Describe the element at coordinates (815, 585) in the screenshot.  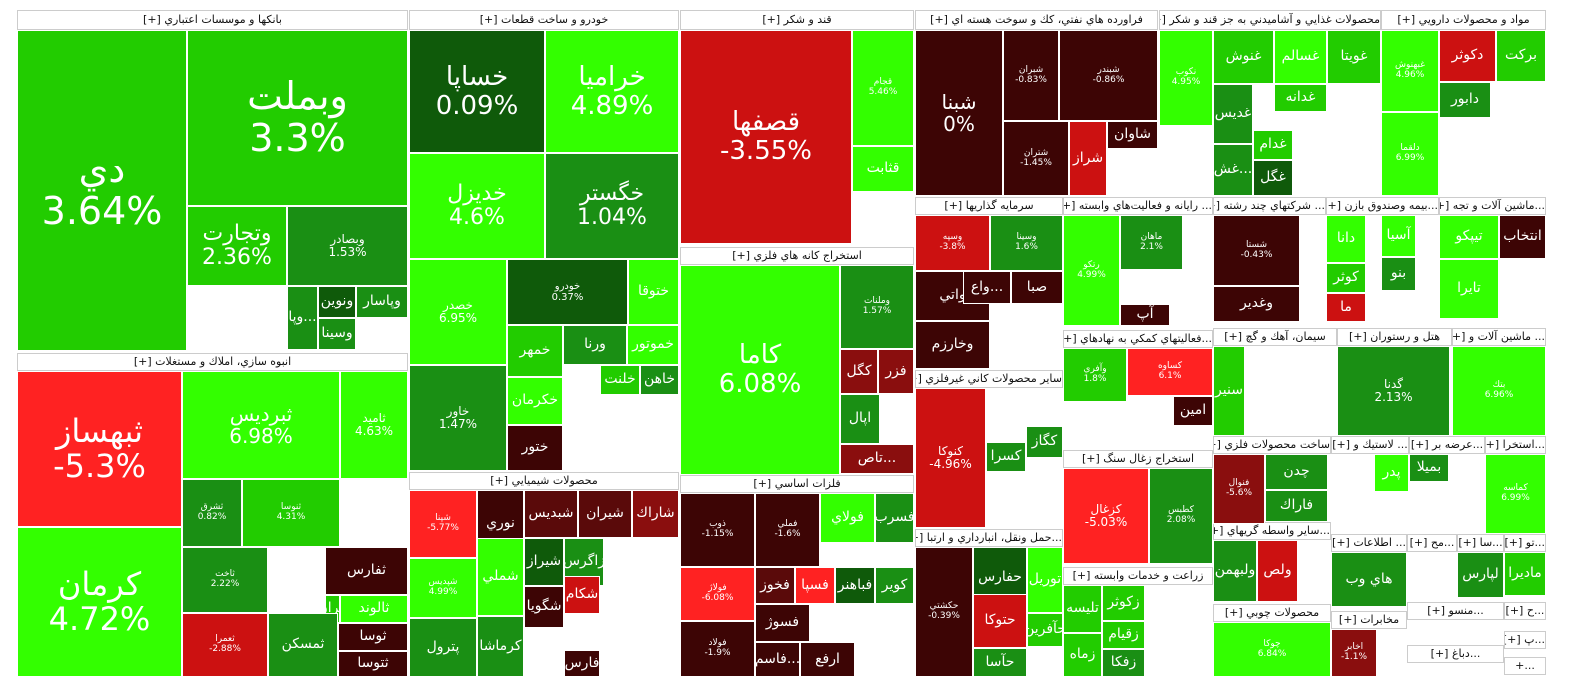
I see `stock-tile: فسپا` at that location.